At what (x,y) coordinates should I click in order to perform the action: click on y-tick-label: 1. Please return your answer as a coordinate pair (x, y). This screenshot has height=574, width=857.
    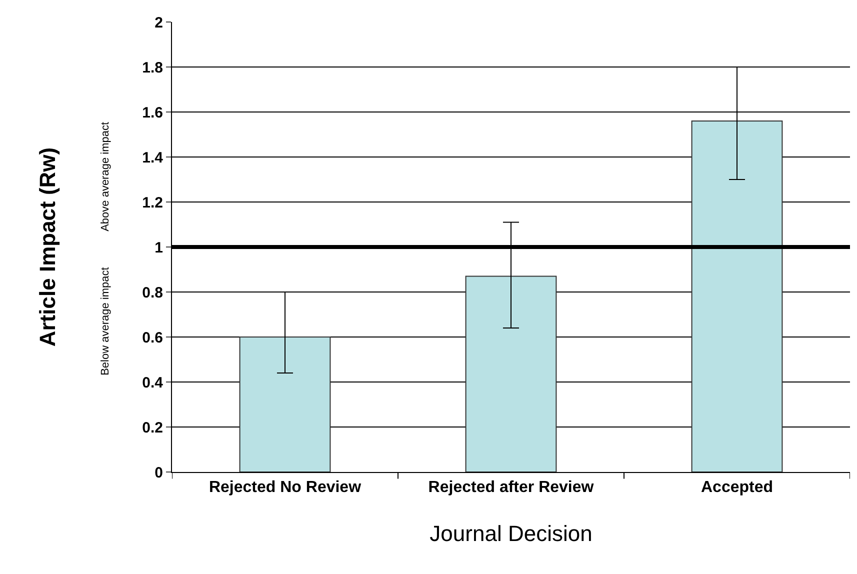
    Looking at the image, I should click on (158, 247).